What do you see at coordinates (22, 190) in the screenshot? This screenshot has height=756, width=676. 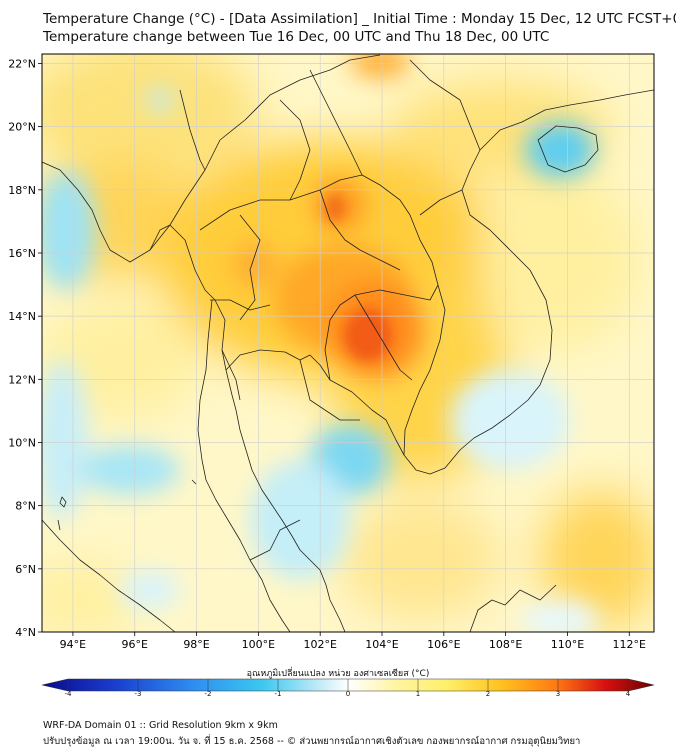 I see `lat-label: 18°N` at bounding box center [22, 190].